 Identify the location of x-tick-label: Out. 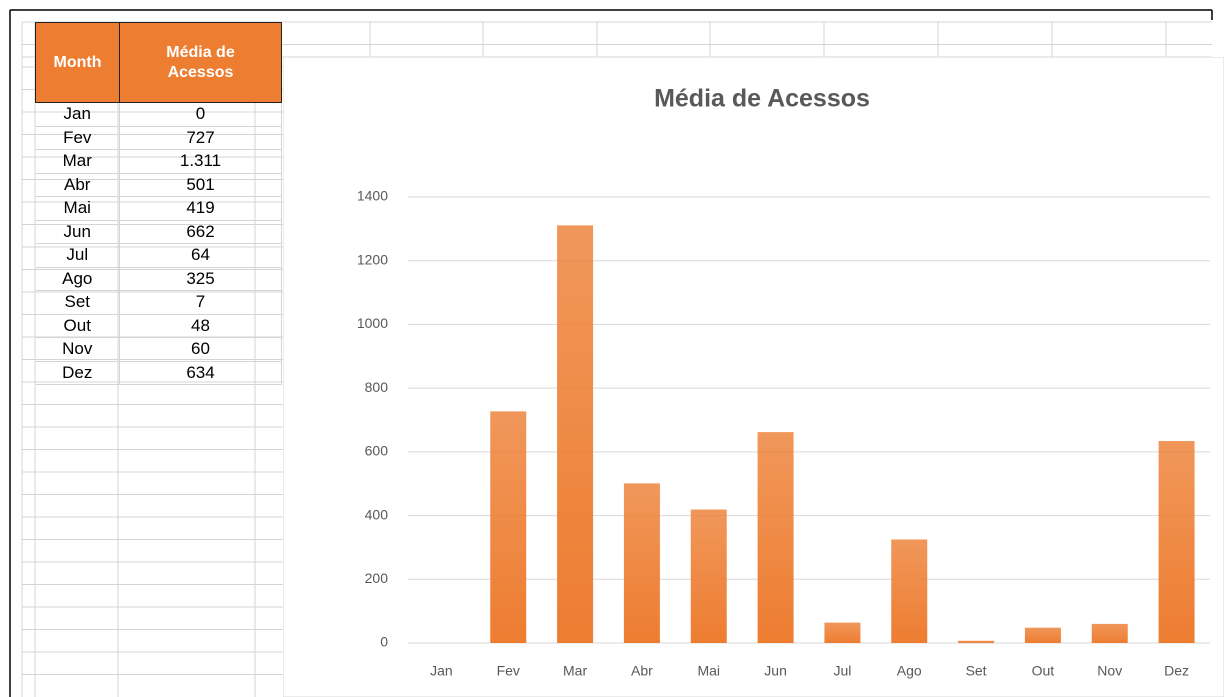
(1043, 671).